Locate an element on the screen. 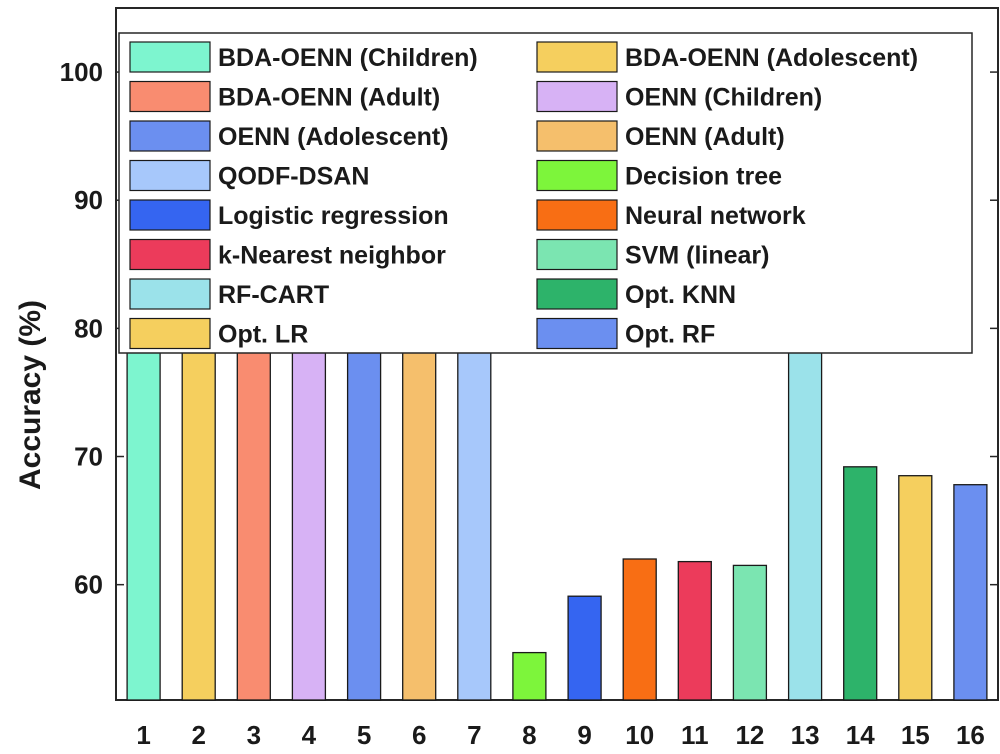 This screenshot has width=1000, height=754. legend-label-10: Neural network is located at coordinates (715, 216).